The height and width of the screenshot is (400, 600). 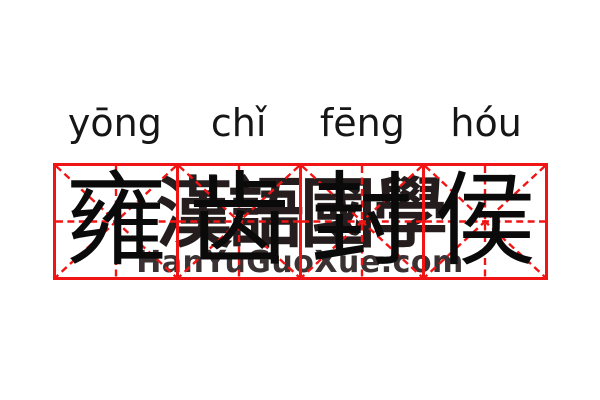 What do you see at coordinates (238, 123) in the screenshot?
I see `pinyin-syllable: chǐ` at bounding box center [238, 123].